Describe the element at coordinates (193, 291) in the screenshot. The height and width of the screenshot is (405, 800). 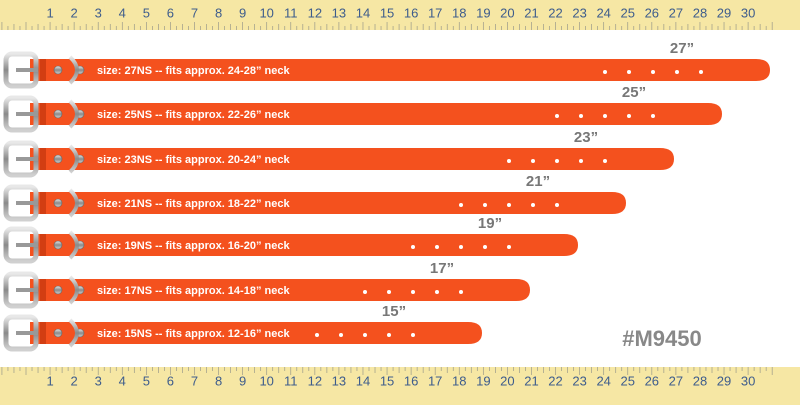
I see `collar-label: size: 17NS -- fits approx. 14-18” neck` at that location.